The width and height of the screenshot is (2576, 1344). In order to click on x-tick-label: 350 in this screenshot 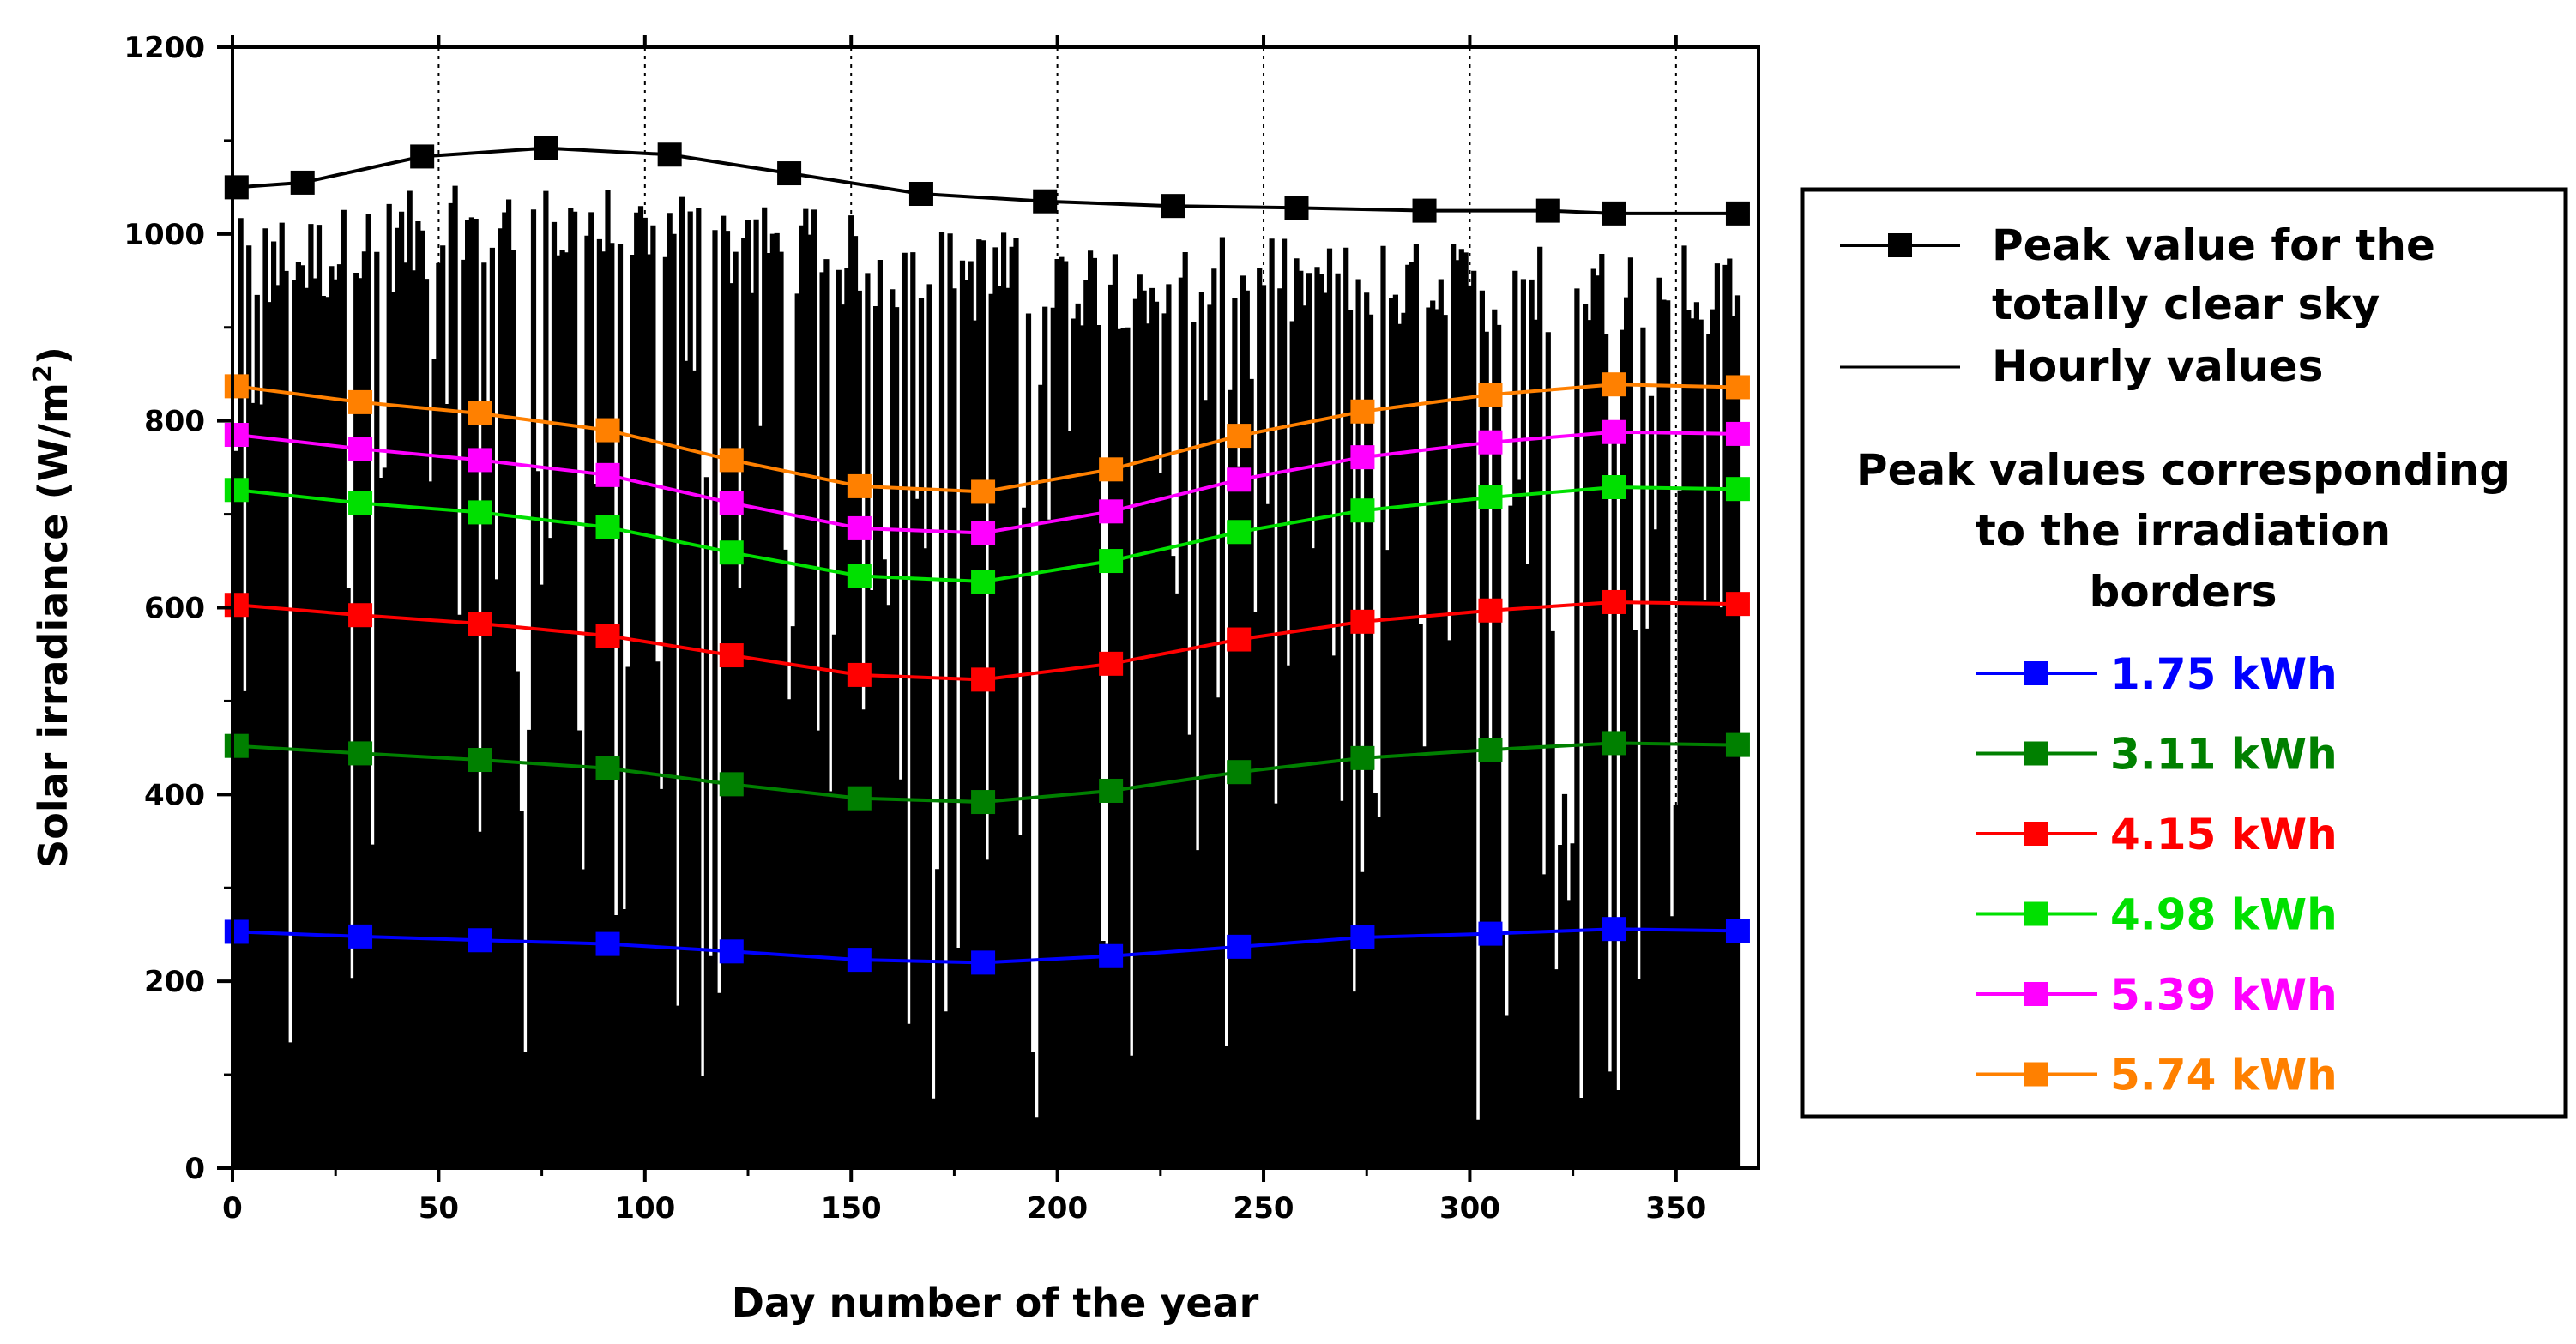, I will do `click(1675, 1209)`.